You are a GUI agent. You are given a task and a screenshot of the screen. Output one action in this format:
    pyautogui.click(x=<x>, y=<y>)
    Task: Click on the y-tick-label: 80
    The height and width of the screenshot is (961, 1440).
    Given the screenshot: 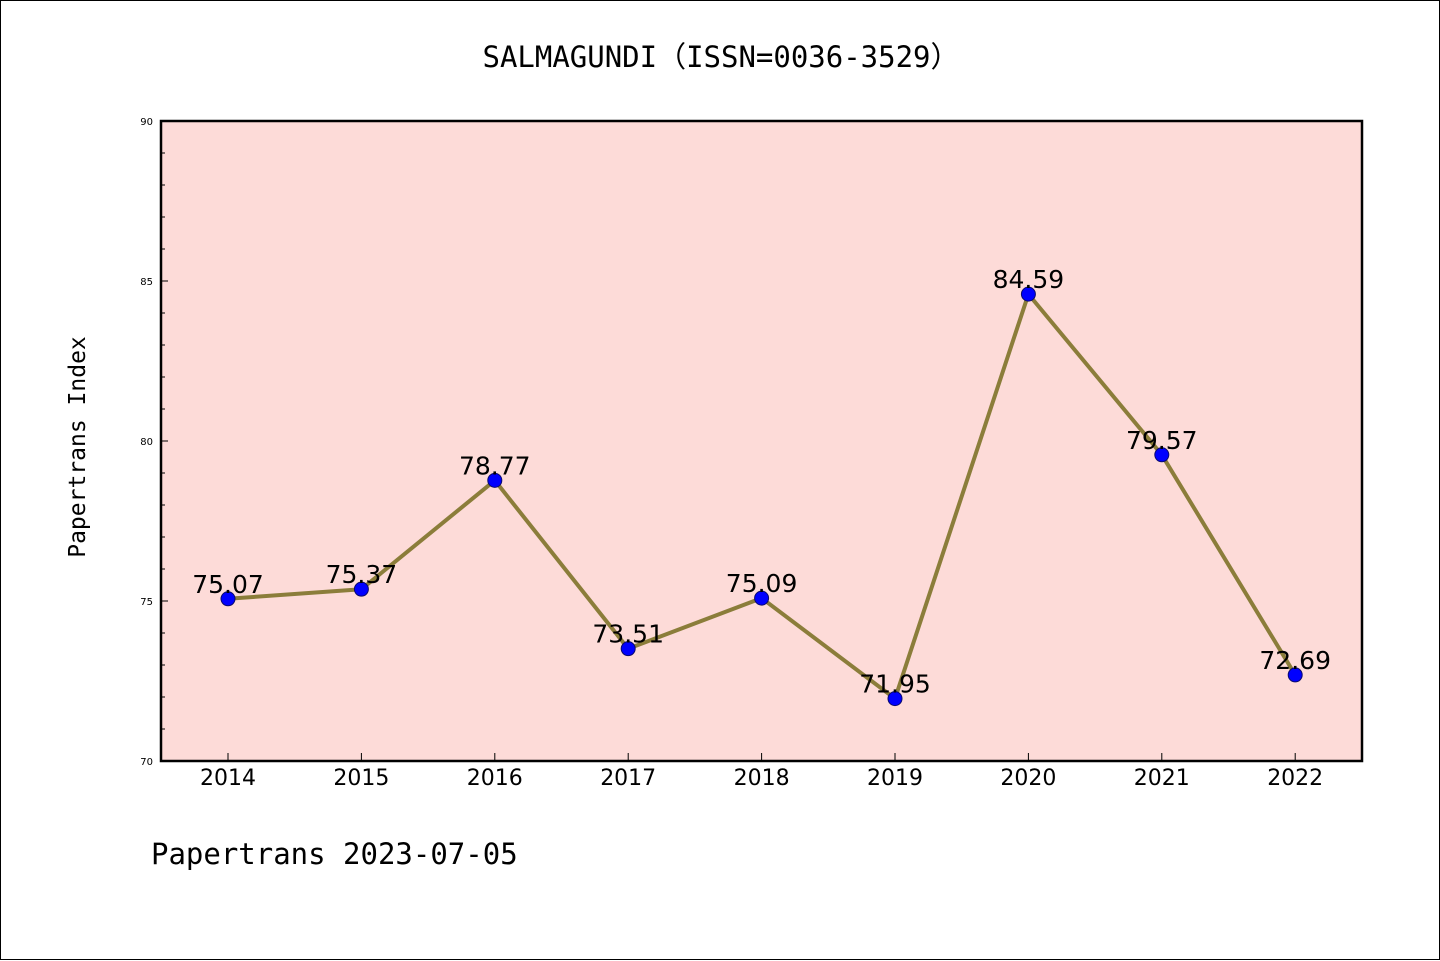 What is the action you would take?
    pyautogui.click(x=146, y=442)
    